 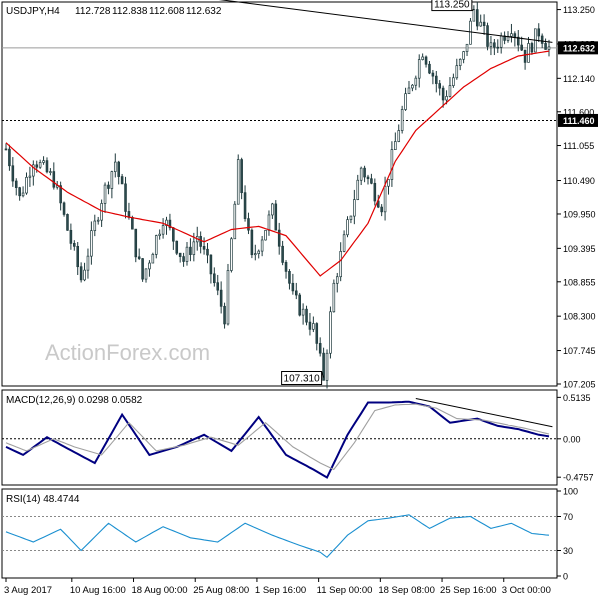 What do you see at coordinates (579, 249) in the screenshot?
I see `price-tick-label: 109.395` at bounding box center [579, 249].